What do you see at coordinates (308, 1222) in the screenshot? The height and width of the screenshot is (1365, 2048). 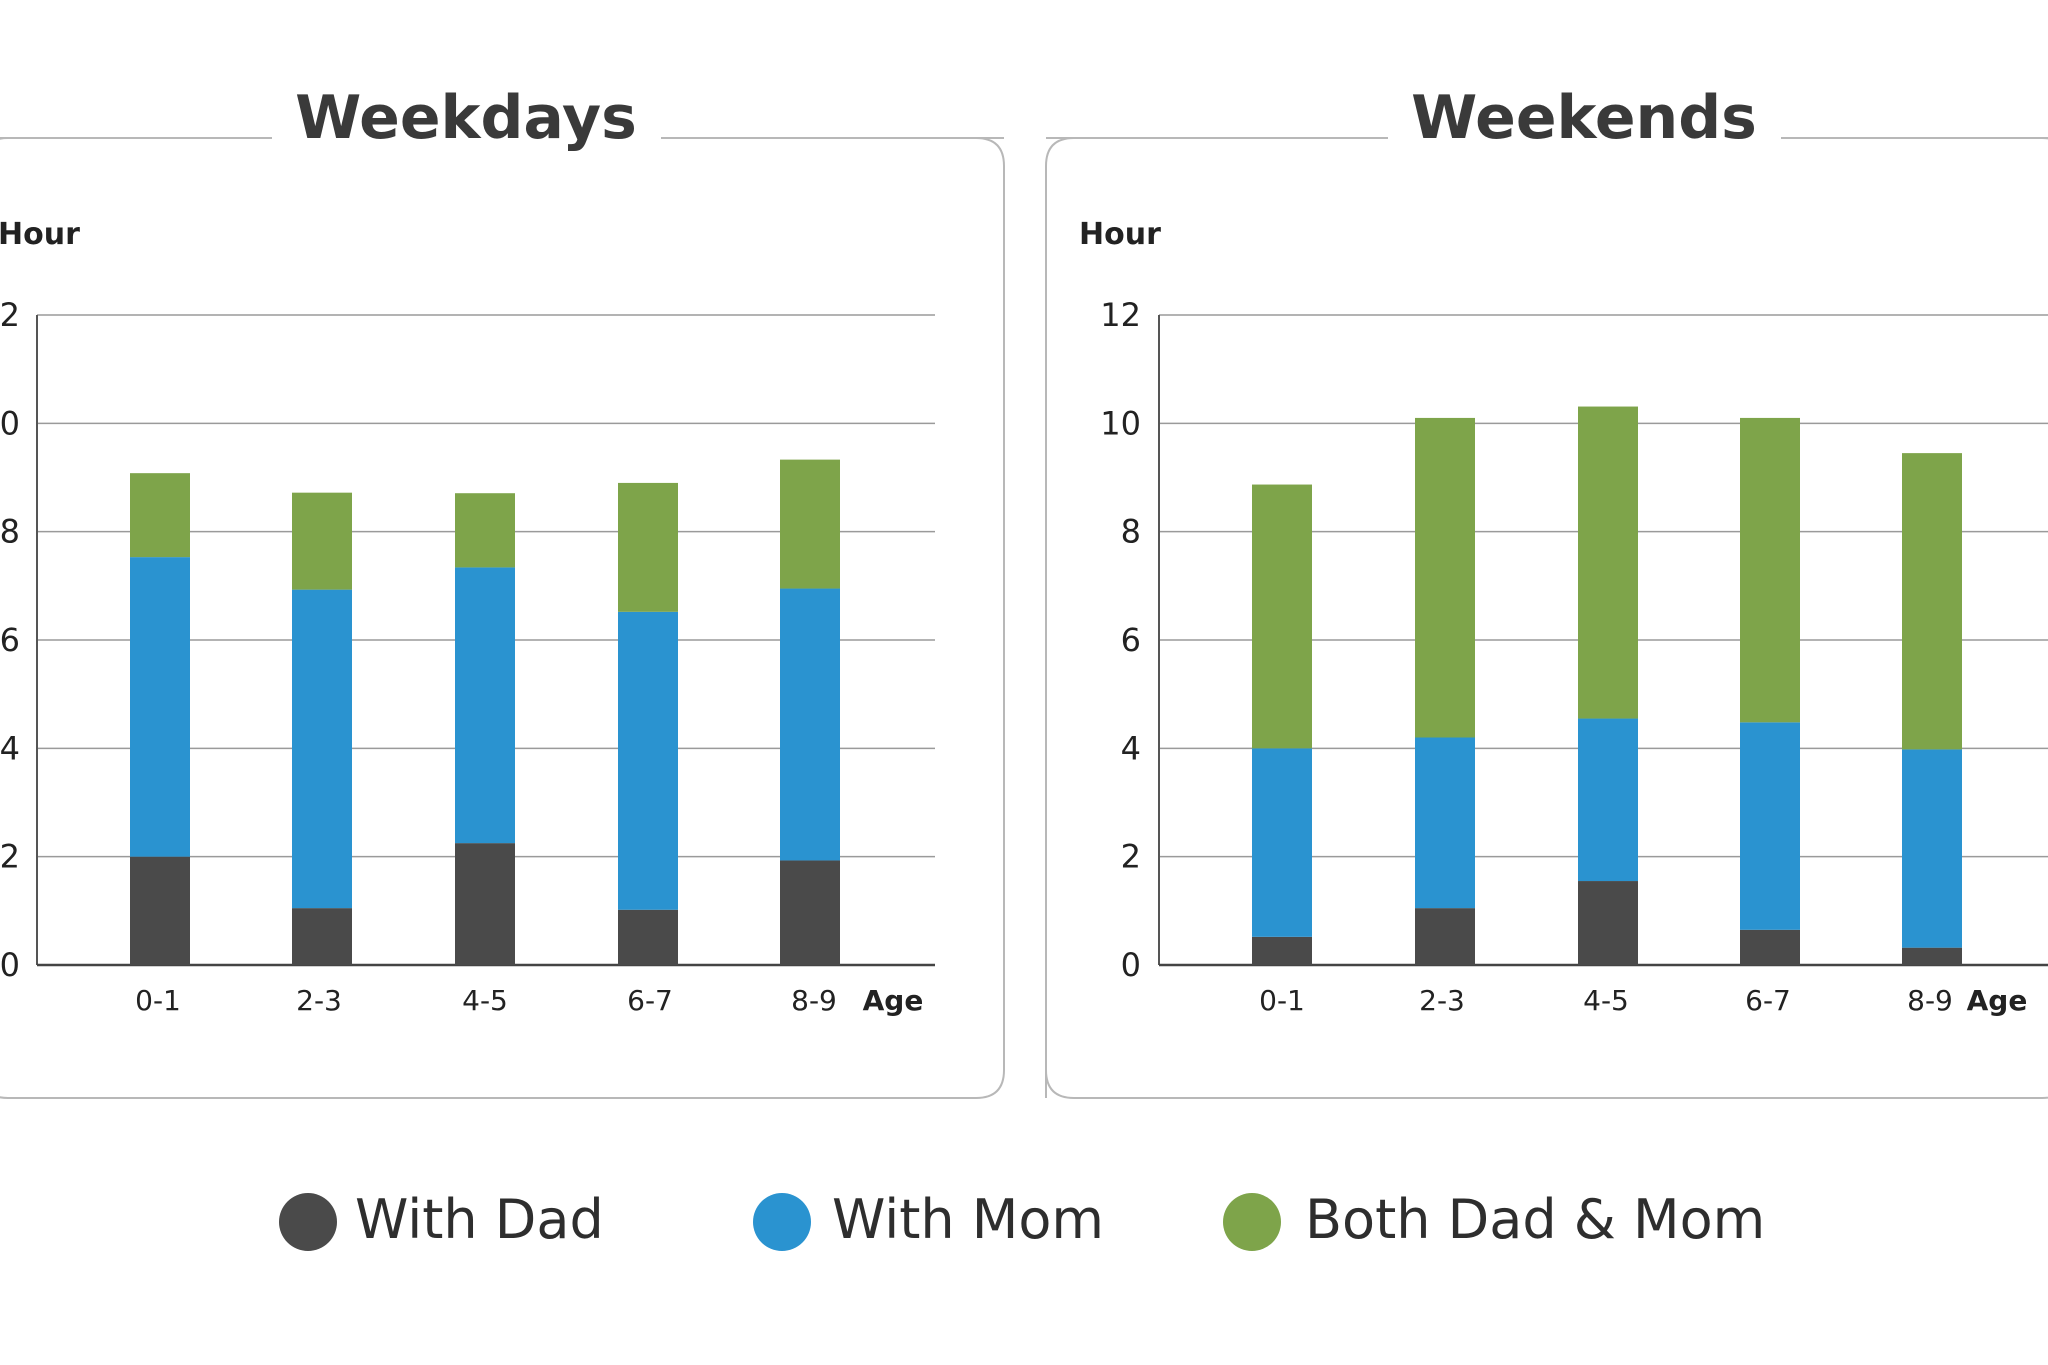 I see `legend-swatch-with-dad` at bounding box center [308, 1222].